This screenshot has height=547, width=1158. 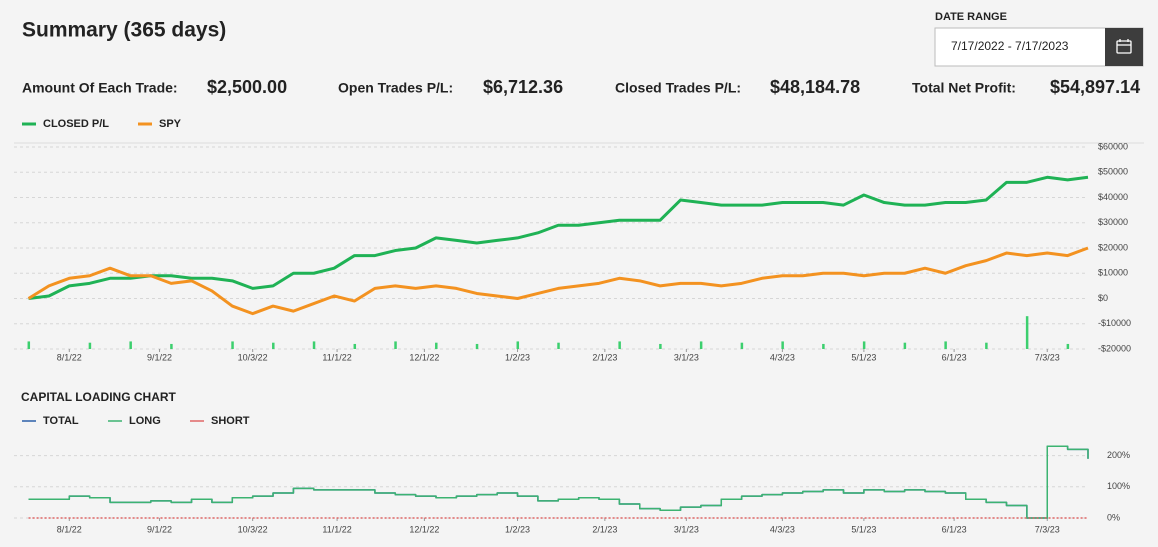 What do you see at coordinates (1113, 273) in the screenshot?
I see `y-tick-label: $10000` at bounding box center [1113, 273].